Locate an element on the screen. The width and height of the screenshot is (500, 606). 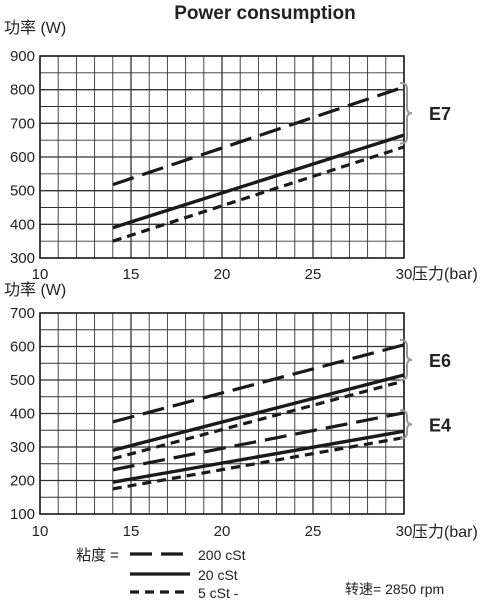
legend: 粘度 = 200 cSt 20 cSt 5 cSt - 转速= 2850 rpm is located at coordinates (260, 574).